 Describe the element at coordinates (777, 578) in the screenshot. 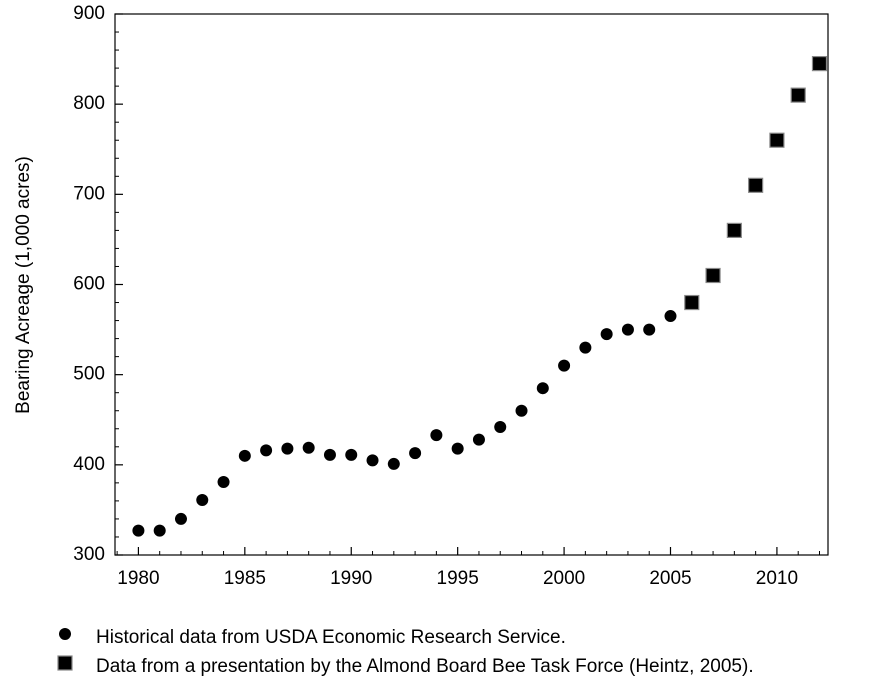

I see `x-tick-label: 2010` at that location.